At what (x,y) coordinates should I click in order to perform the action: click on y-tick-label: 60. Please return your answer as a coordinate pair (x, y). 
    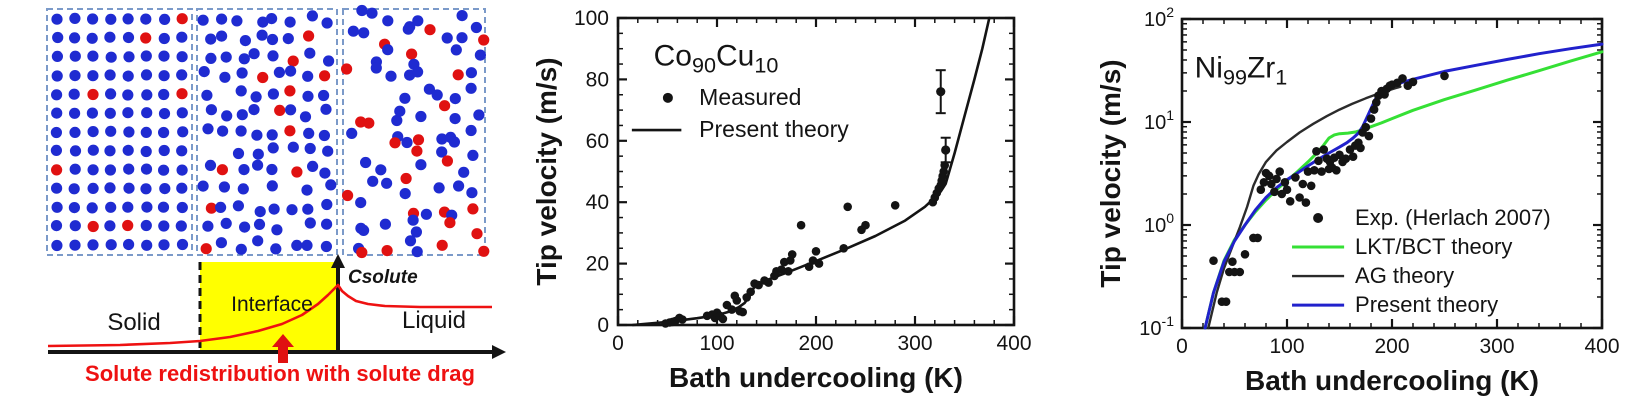
    Looking at the image, I should click on (597, 141).